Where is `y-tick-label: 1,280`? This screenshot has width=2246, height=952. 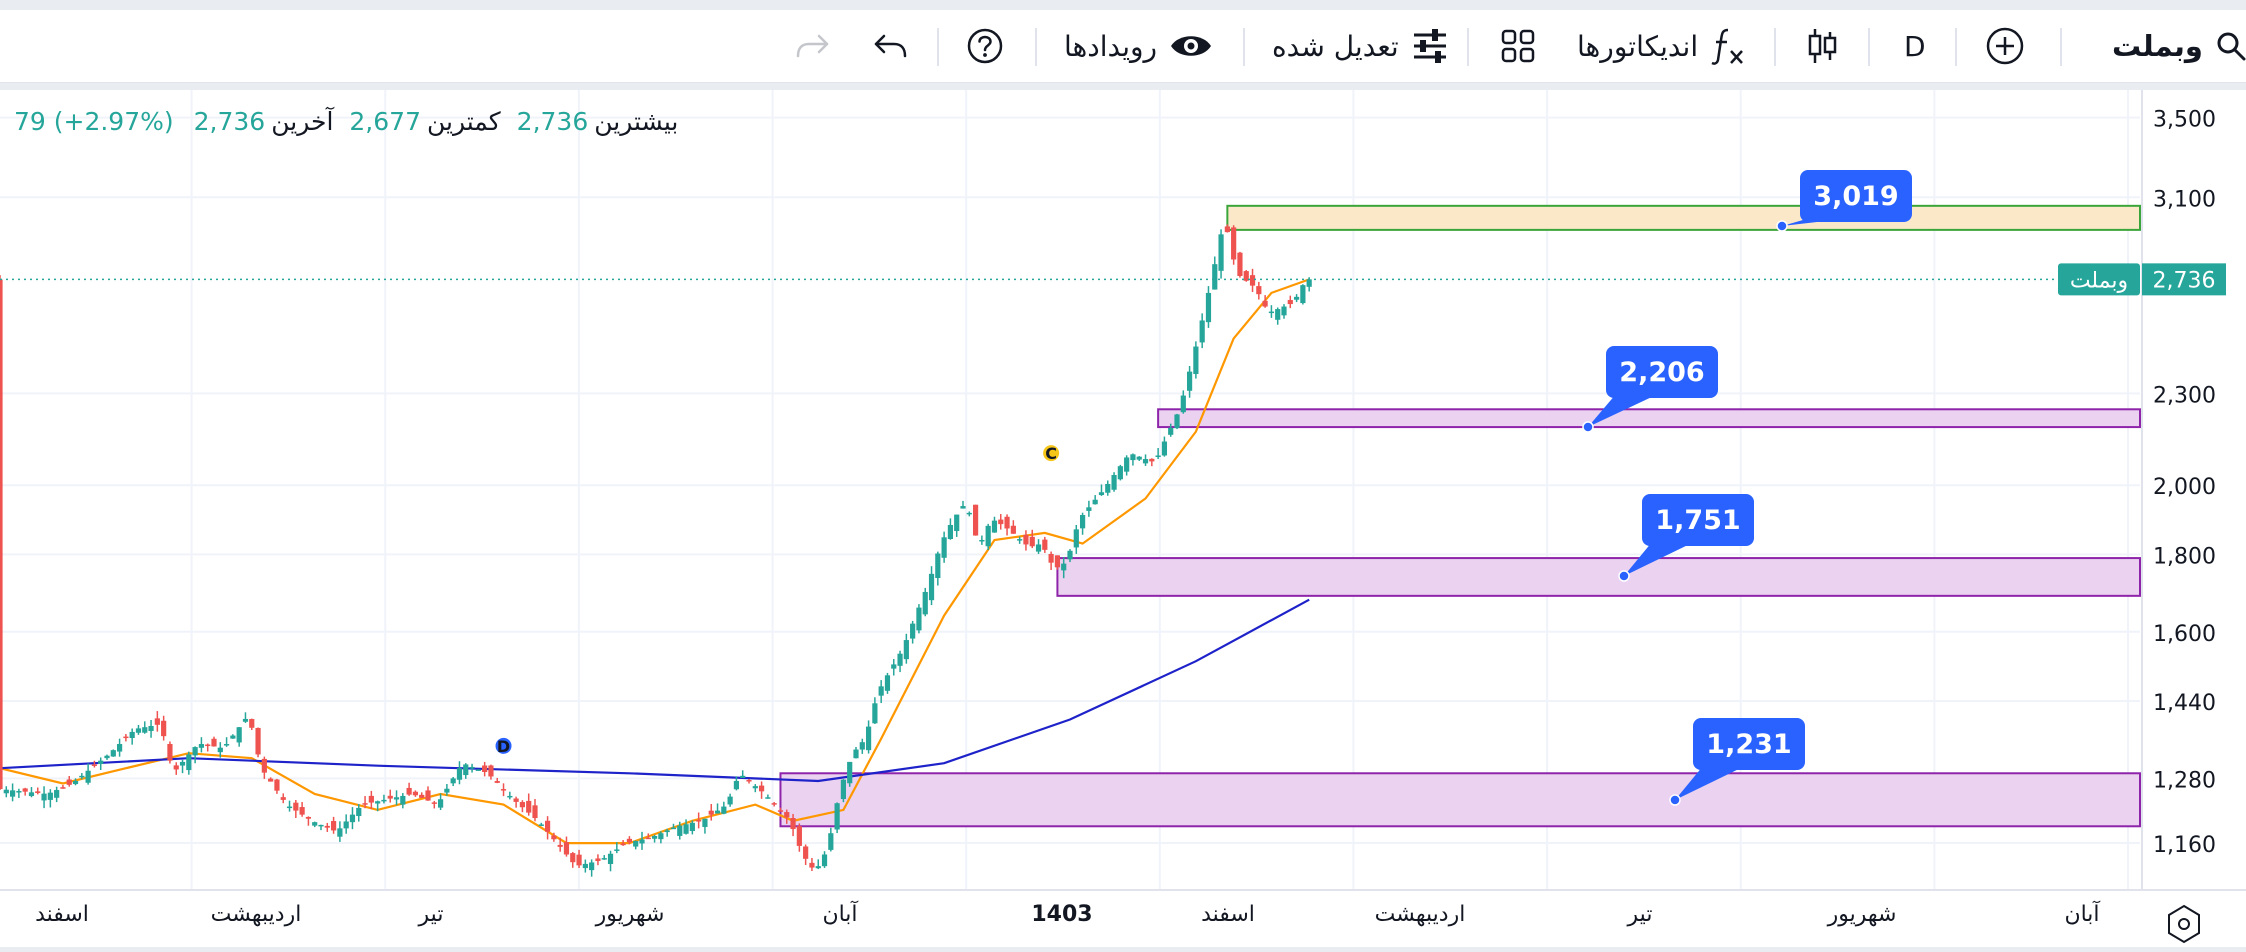 y-tick-label: 1,280 is located at coordinates (2184, 780).